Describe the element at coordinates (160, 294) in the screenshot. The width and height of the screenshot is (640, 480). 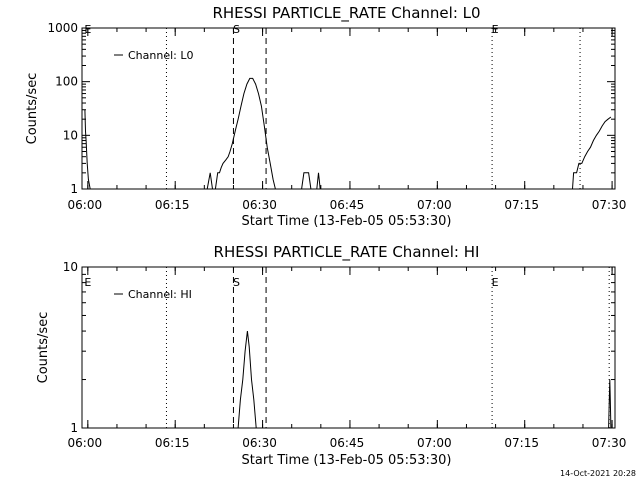
I see `legend-entry: Channel: HI` at that location.